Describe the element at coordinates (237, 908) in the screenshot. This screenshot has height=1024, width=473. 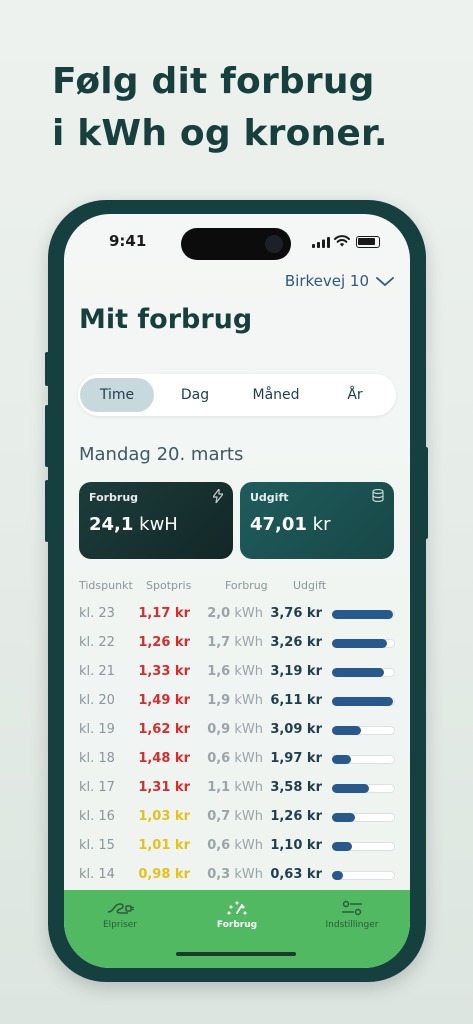
I see `meter-icon` at that location.